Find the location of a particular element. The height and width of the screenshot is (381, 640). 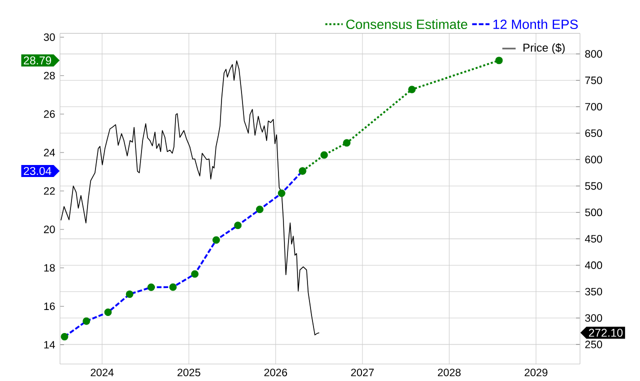

y2-tick-label: 300 is located at coordinates (593, 318).